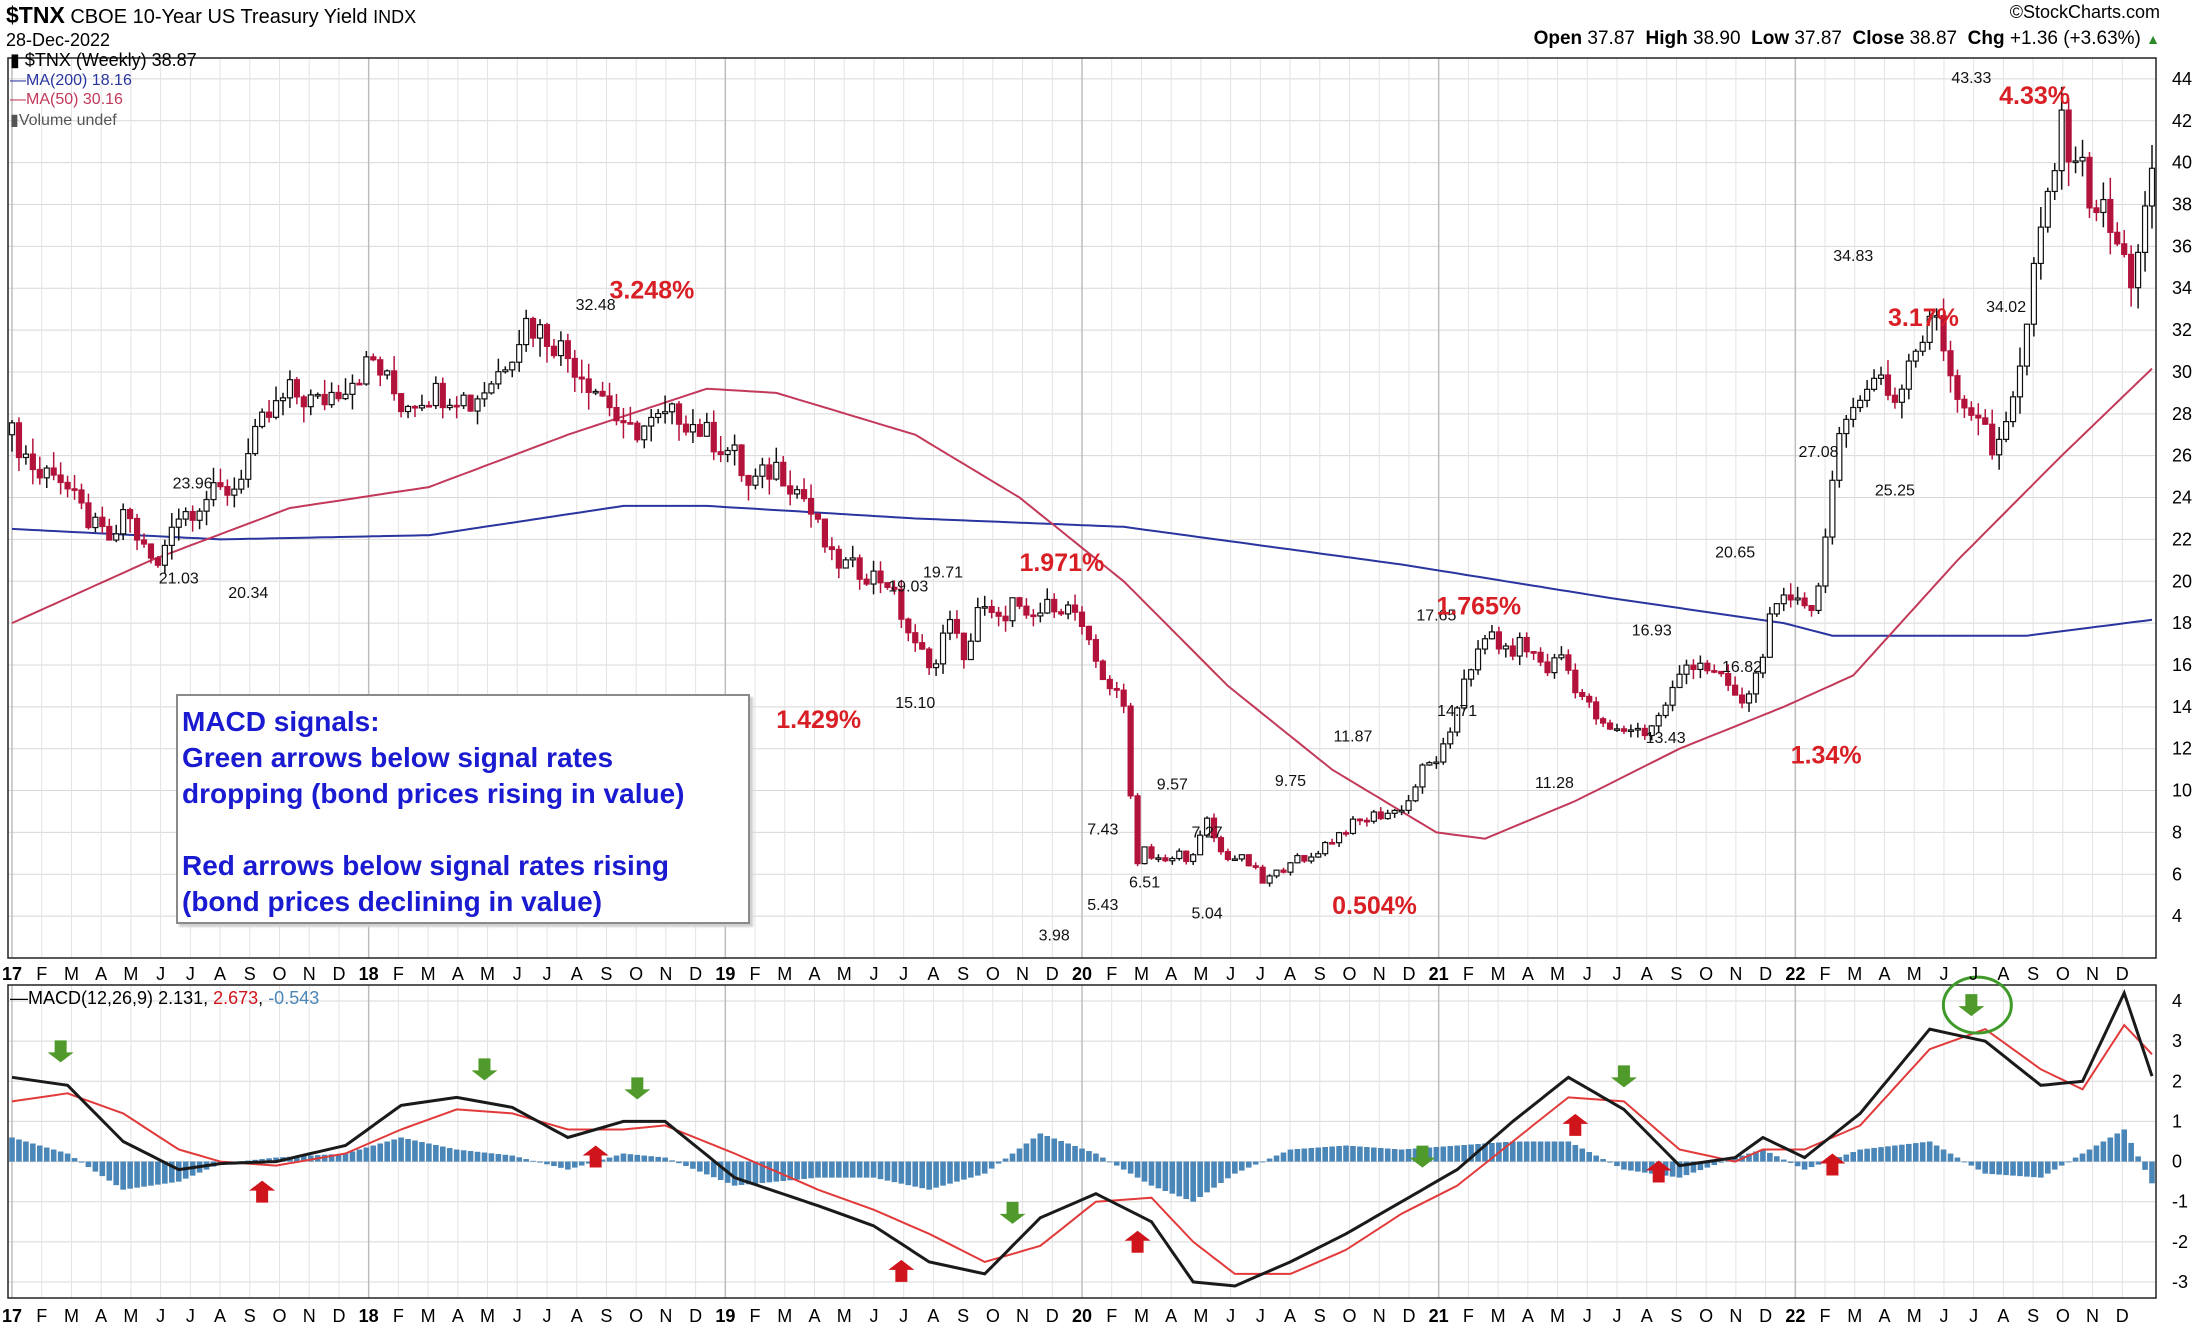 This screenshot has width=2202, height=1332. I want to click on time-tick-label-bottom: F, so click(1468, 1316).